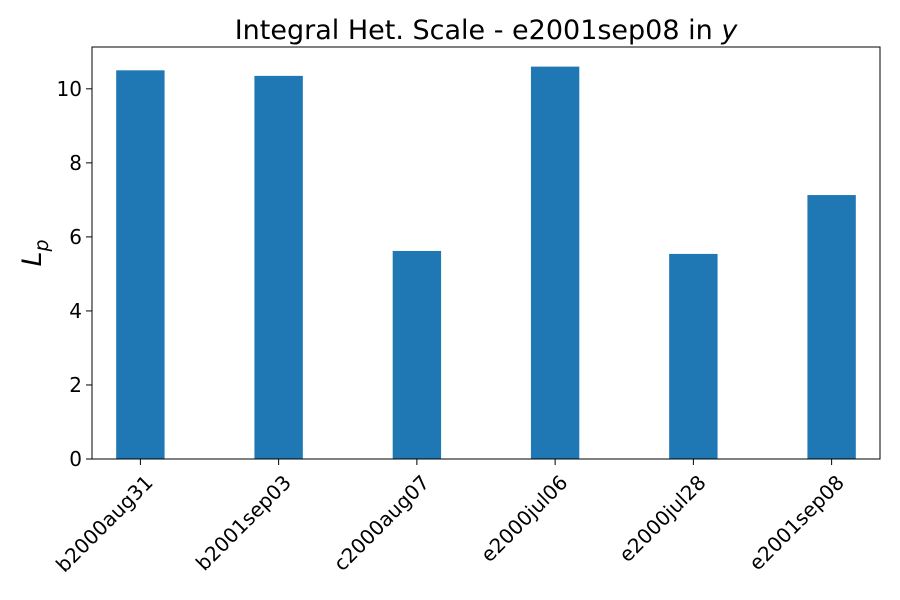  What do you see at coordinates (42, 245) in the screenshot?
I see `y-axis-label-subscript: p` at bounding box center [42, 245].